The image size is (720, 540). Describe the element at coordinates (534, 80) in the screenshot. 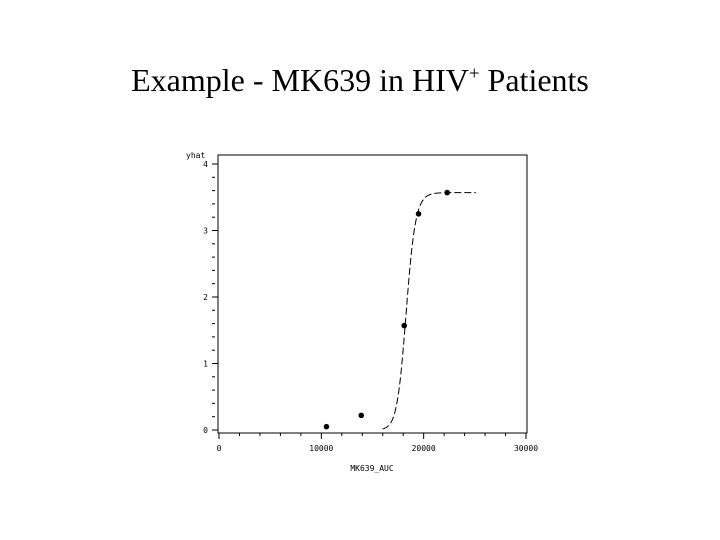

I see `slide-title-tail: Patients` at that location.